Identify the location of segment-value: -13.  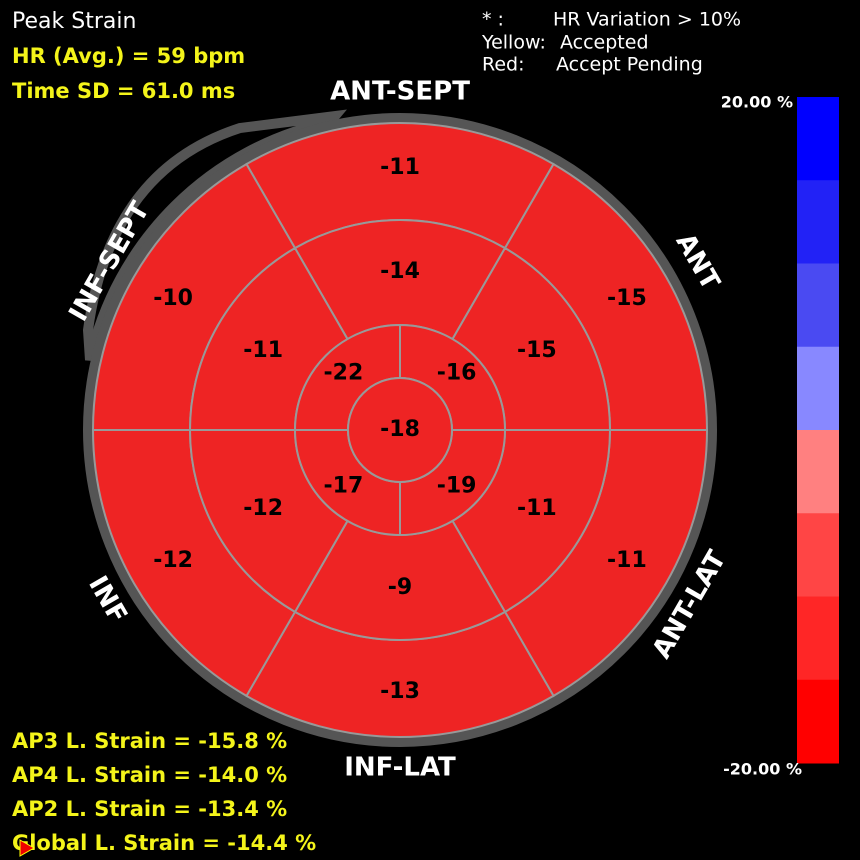
(400, 691).